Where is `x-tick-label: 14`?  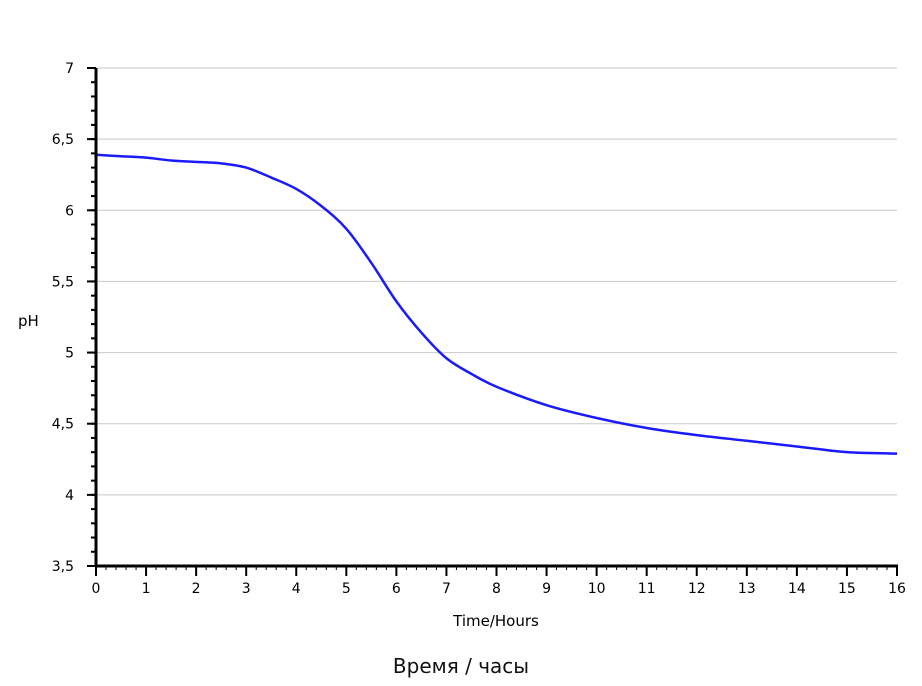 x-tick-label: 14 is located at coordinates (797, 589).